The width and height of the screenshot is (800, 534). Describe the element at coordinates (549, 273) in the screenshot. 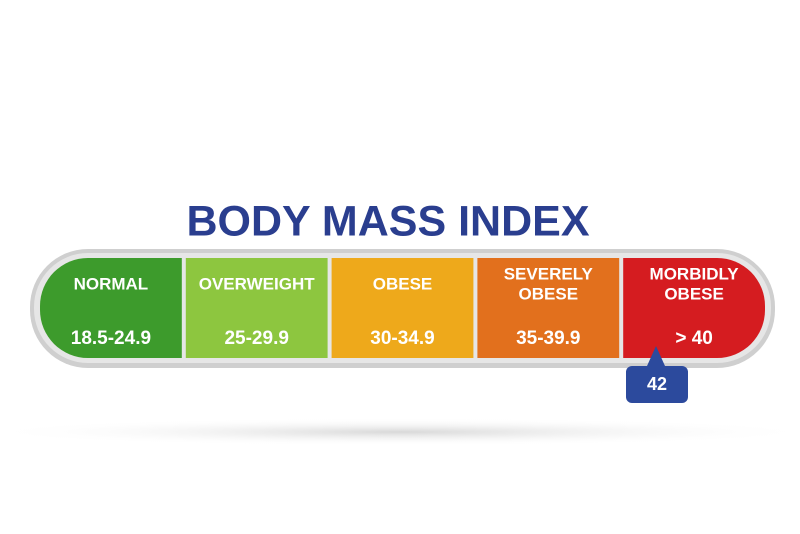

I see `segment-label: SEVERELY` at that location.